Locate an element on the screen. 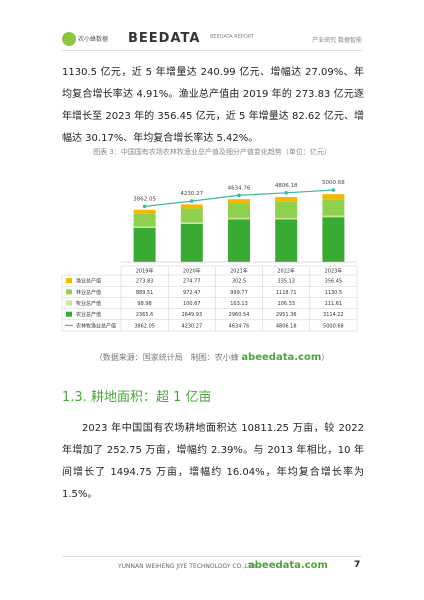 The image size is (424, 600). caption: （数据来源：国家统计局 制图：农小蜂 abeedata.com） is located at coordinates (212, 357).